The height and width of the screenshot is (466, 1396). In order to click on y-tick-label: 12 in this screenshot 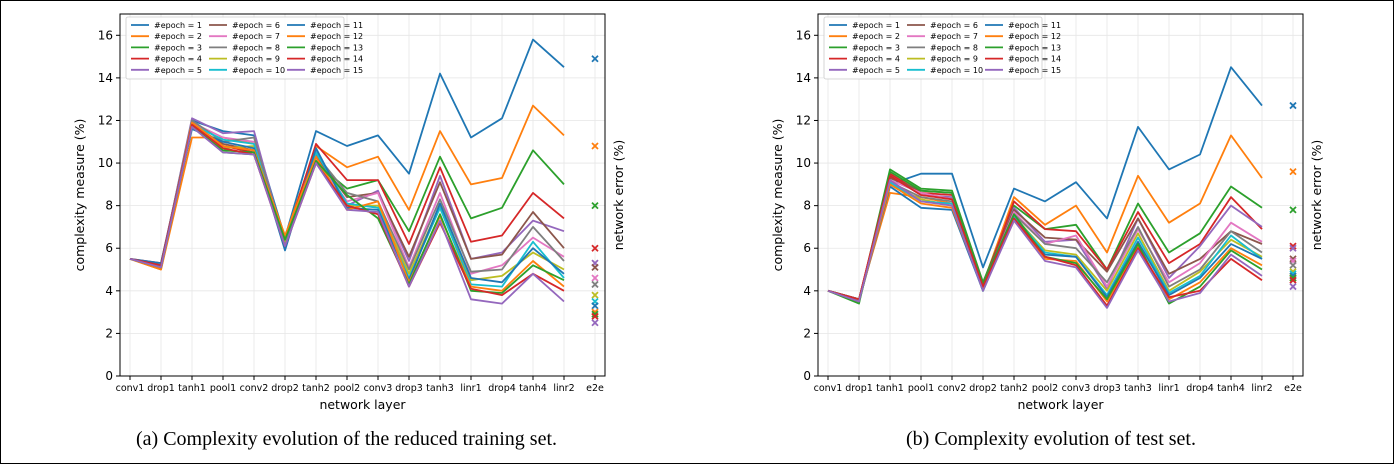, I will do `click(105, 120)`.